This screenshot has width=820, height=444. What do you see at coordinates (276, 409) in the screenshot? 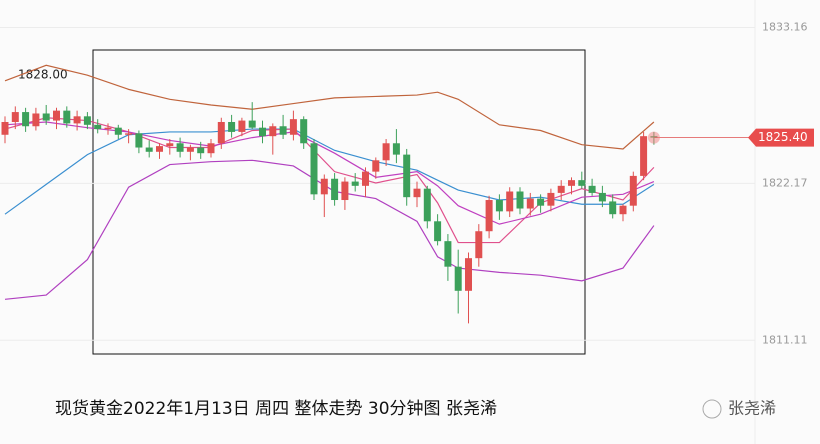
I see `caption: 现货黄金2022年1月13日 周四 整体走势 30分钟图 张尧浠` at bounding box center [276, 409].